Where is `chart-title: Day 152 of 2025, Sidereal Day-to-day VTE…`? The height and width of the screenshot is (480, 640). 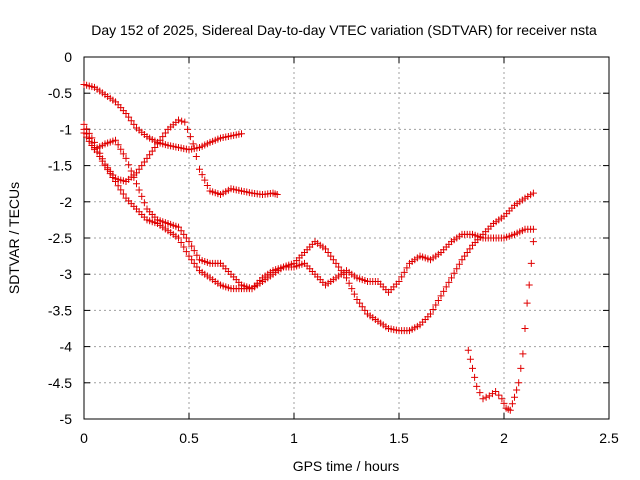
chart-title: Day 152 of 2025, Sidereal Day-to-day VTE… is located at coordinates (344, 30).